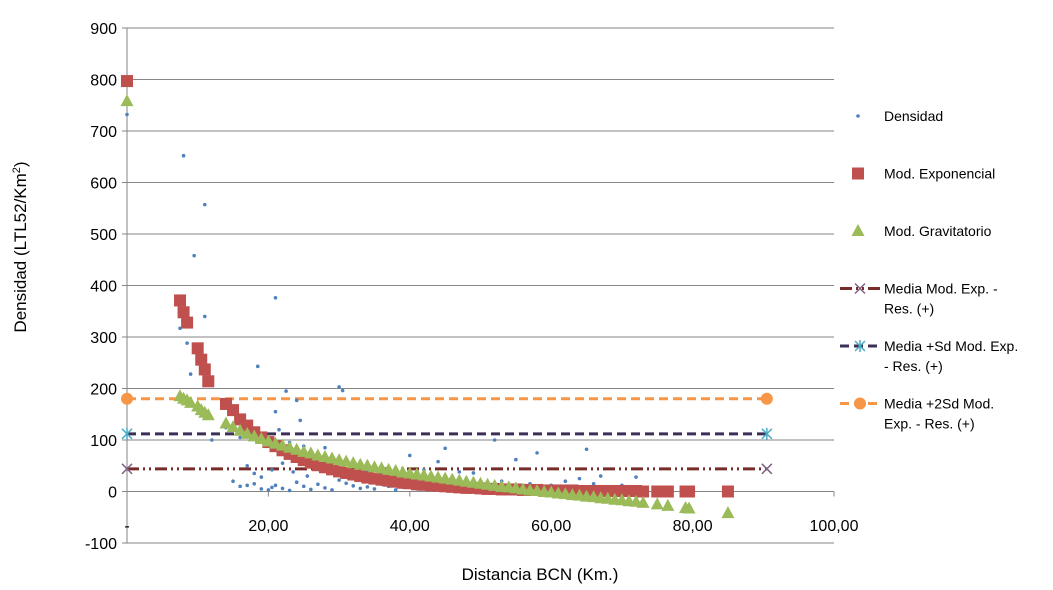  Describe the element at coordinates (20, 252) in the screenshot. I see `y-axis-title-main: Densidad (LTL52/Km` at that location.